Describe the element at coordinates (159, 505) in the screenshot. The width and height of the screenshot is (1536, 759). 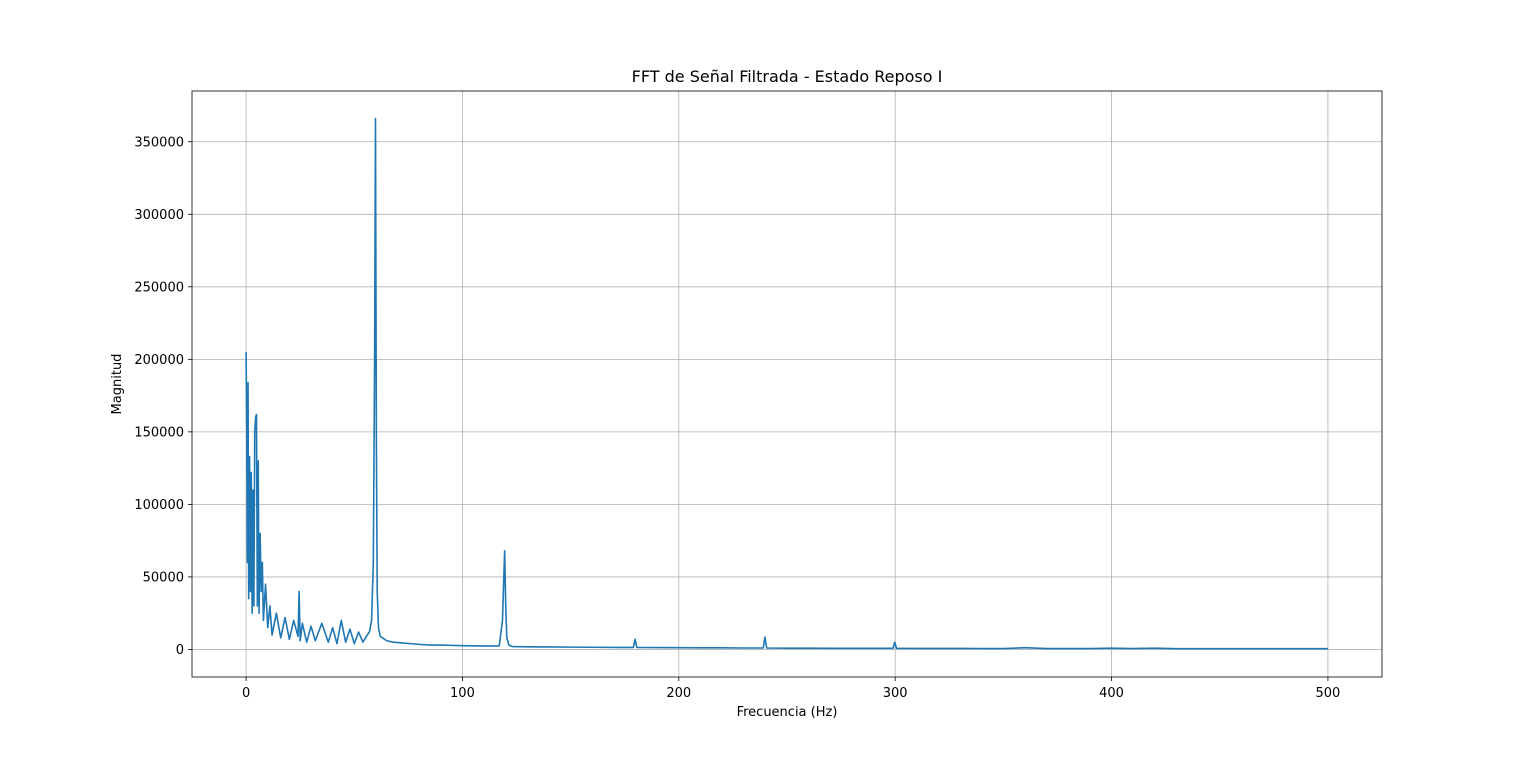
I see `y-tick-label: 100000` at that location.